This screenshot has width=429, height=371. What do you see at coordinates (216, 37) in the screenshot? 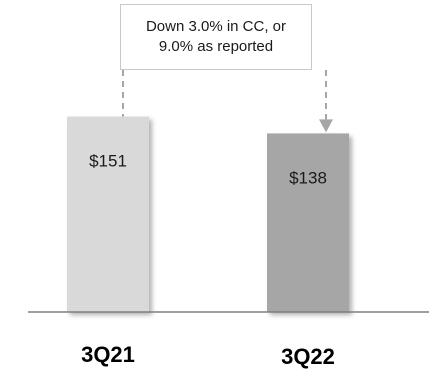
I see `annotation-callout: Down 3.0% in CC, or 9.0% as reported` at bounding box center [216, 37].